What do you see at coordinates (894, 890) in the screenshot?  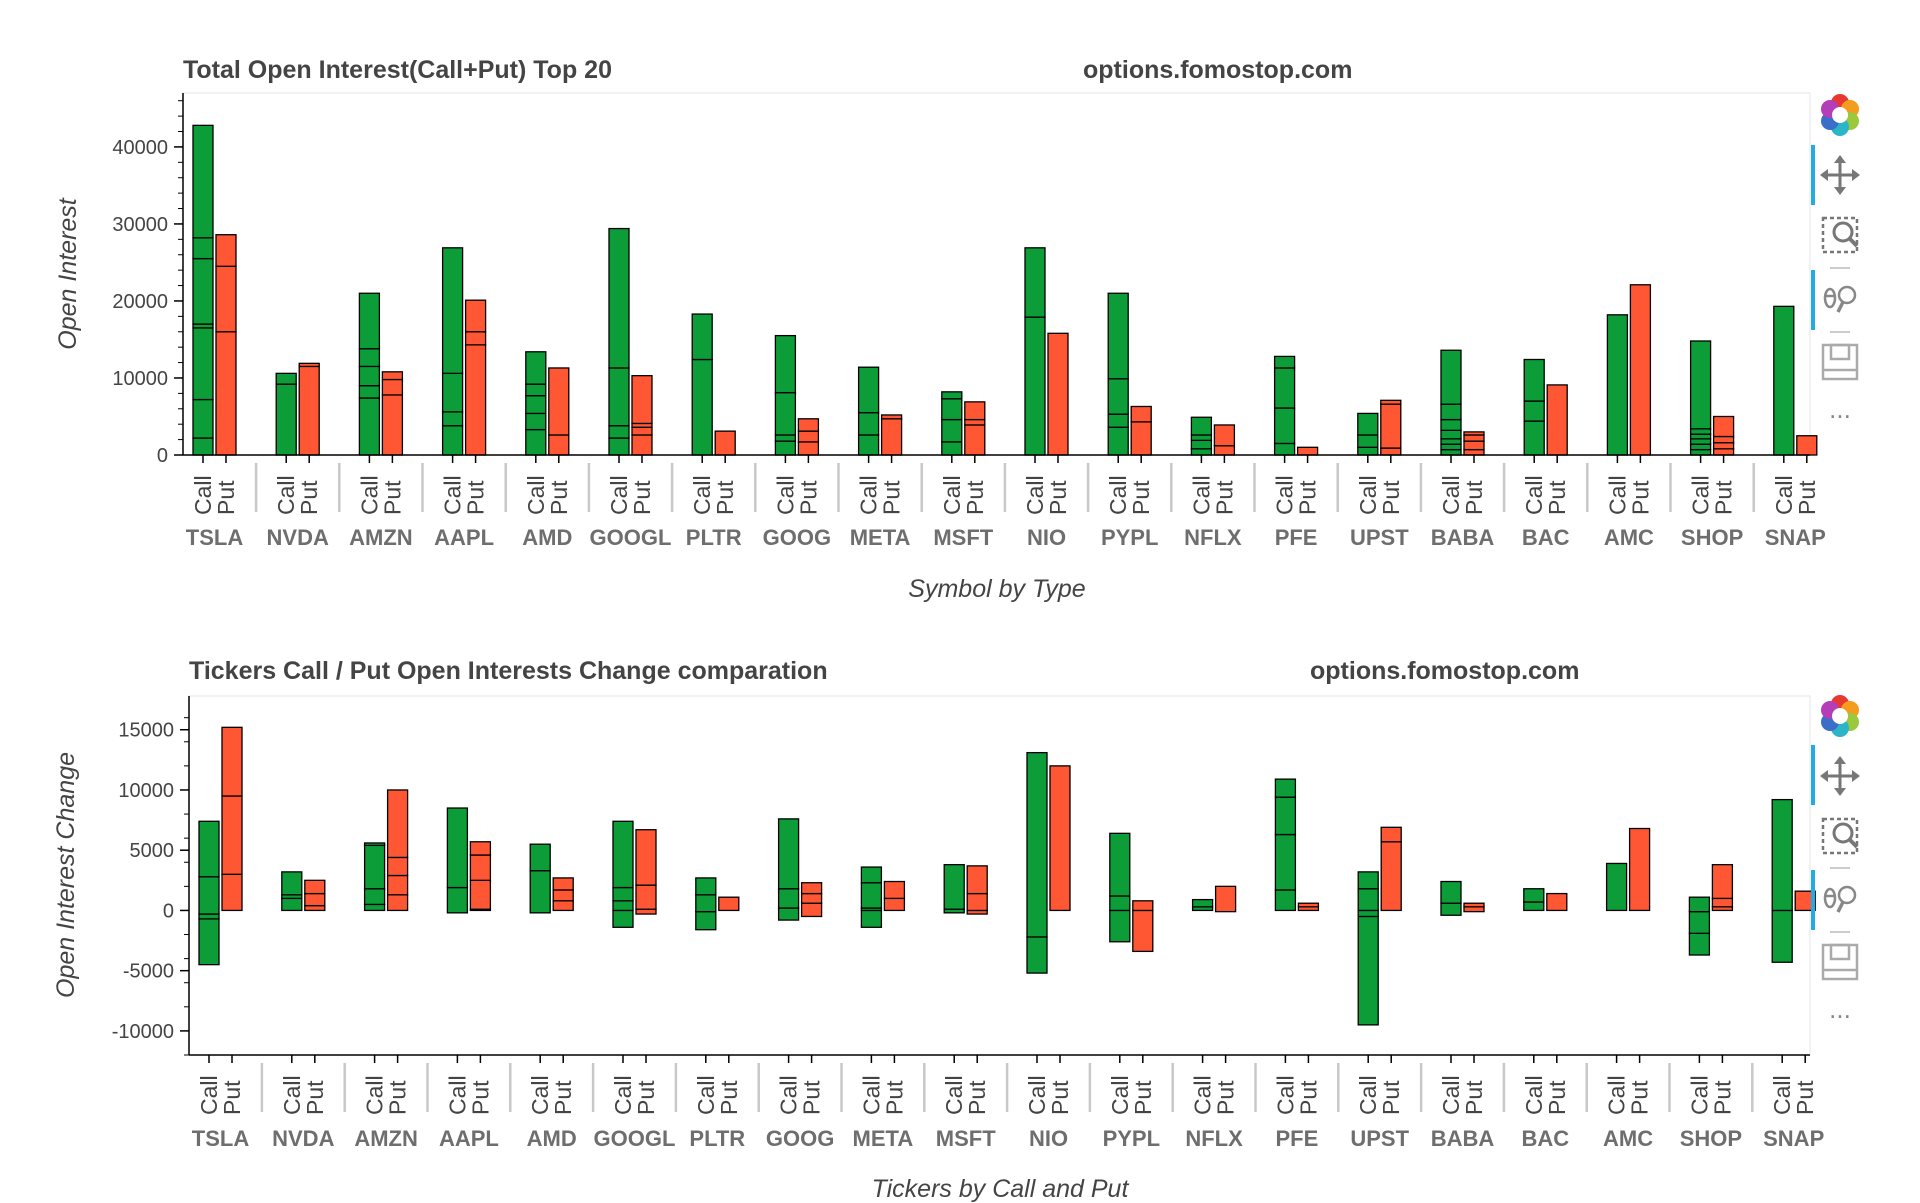 I see `bar-meta-put` at bounding box center [894, 890].